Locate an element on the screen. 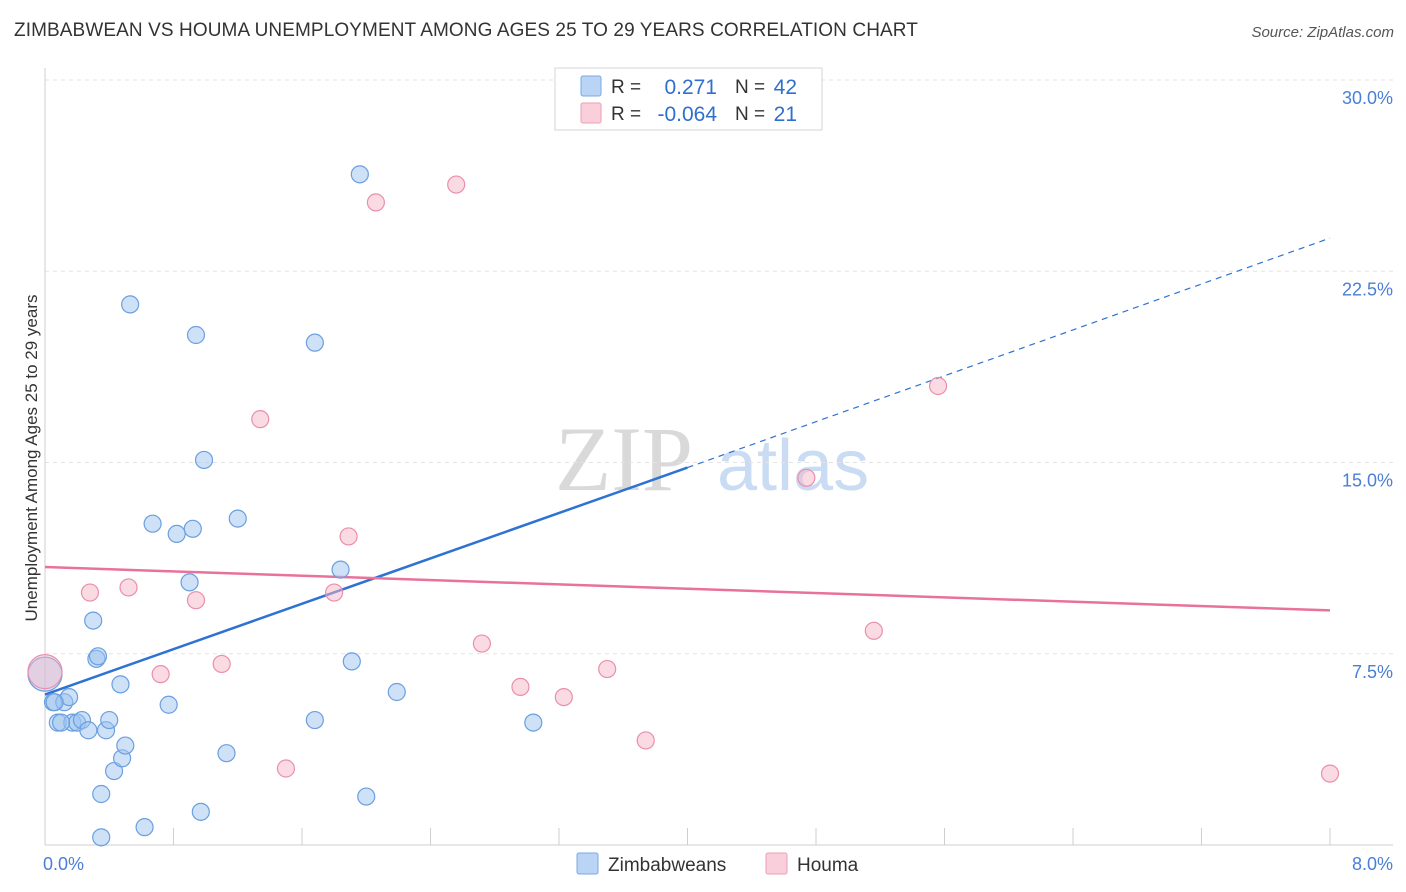 The height and width of the screenshot is (892, 1406). legend-top: R = 0.271 N = 42 R = -0.064 N = 21 is located at coordinates (688, 99).